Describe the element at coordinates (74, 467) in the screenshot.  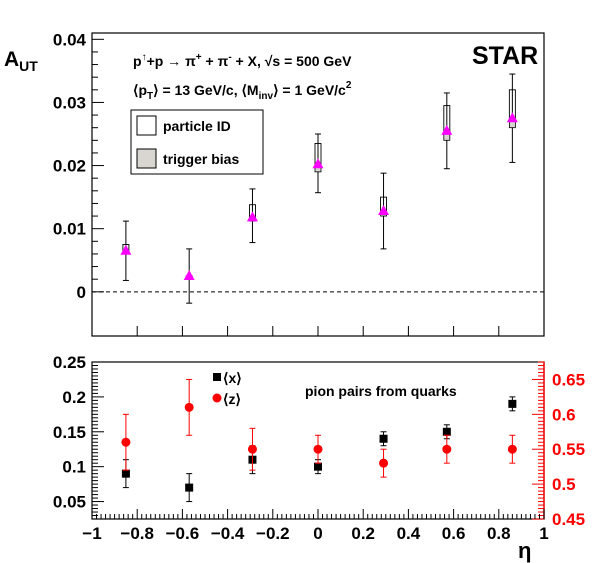
I see `left-y-tick-label: 0.1` at that location.